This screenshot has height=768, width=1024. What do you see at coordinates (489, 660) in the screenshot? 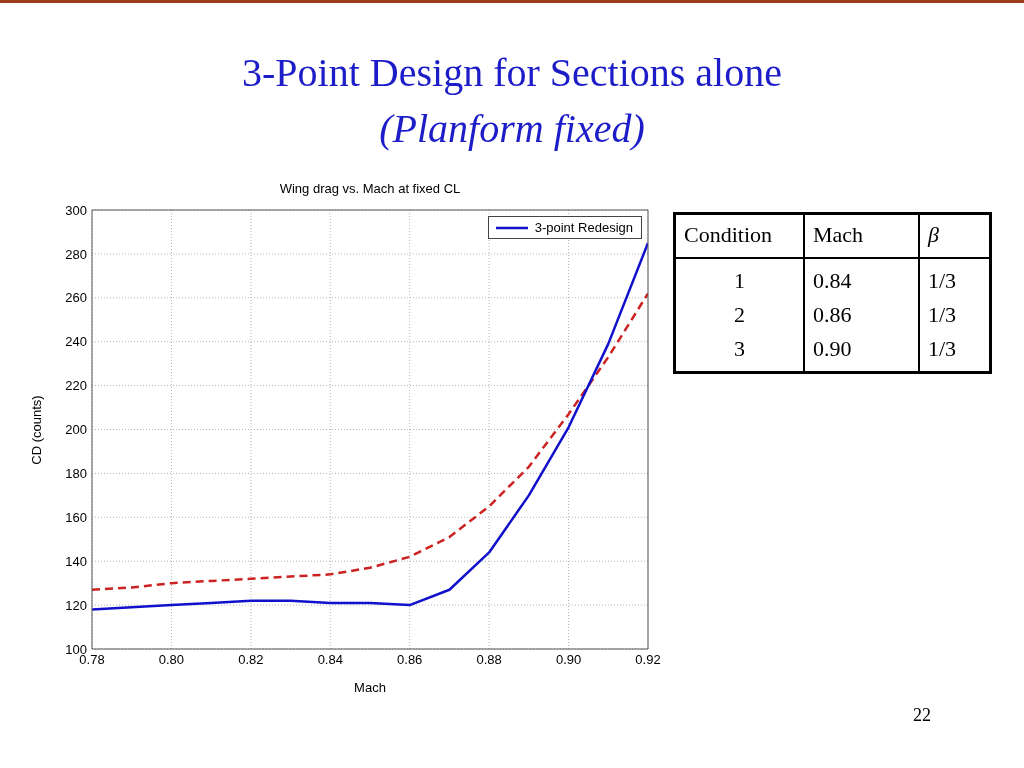
I see `x-tick-label: 0.88` at bounding box center [489, 660].